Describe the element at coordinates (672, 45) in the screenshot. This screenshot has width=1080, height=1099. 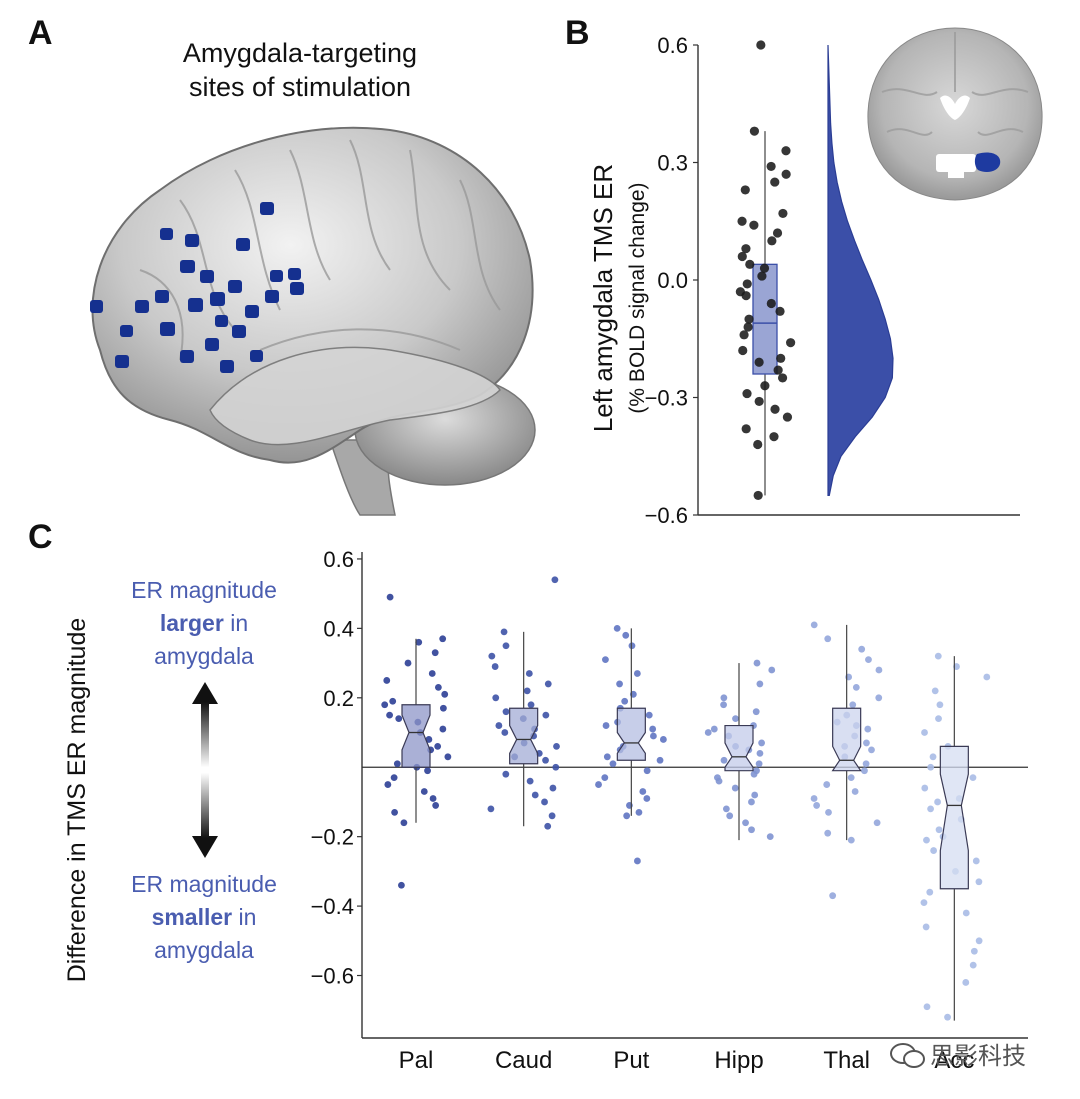
I see `panel-b-ytick-label: 0.6` at that location.